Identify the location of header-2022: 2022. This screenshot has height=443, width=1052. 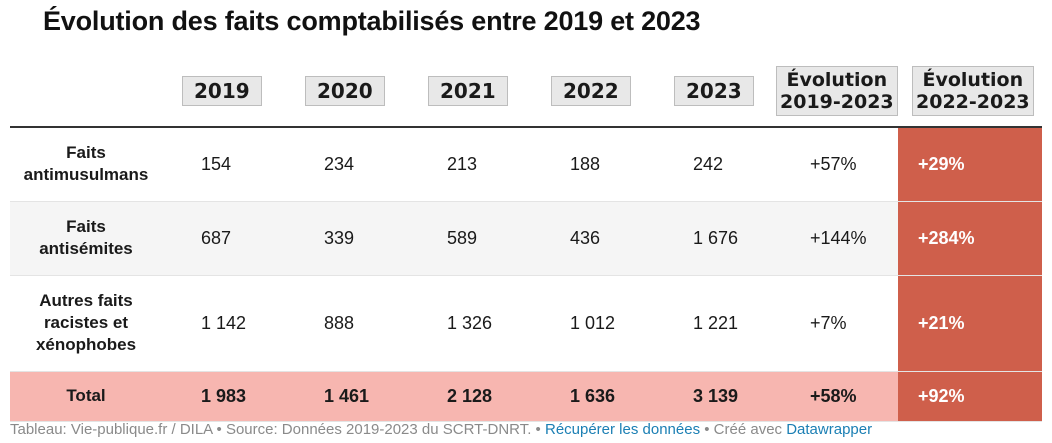
(592, 91).